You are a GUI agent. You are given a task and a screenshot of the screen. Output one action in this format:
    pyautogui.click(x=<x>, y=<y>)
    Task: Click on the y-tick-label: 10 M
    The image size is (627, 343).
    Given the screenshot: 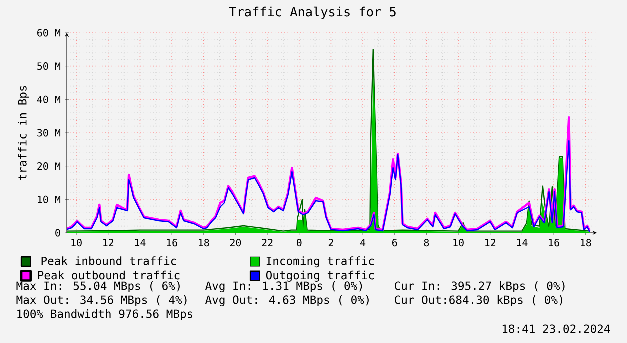 What is the action you would take?
    pyautogui.click(x=49, y=200)
    